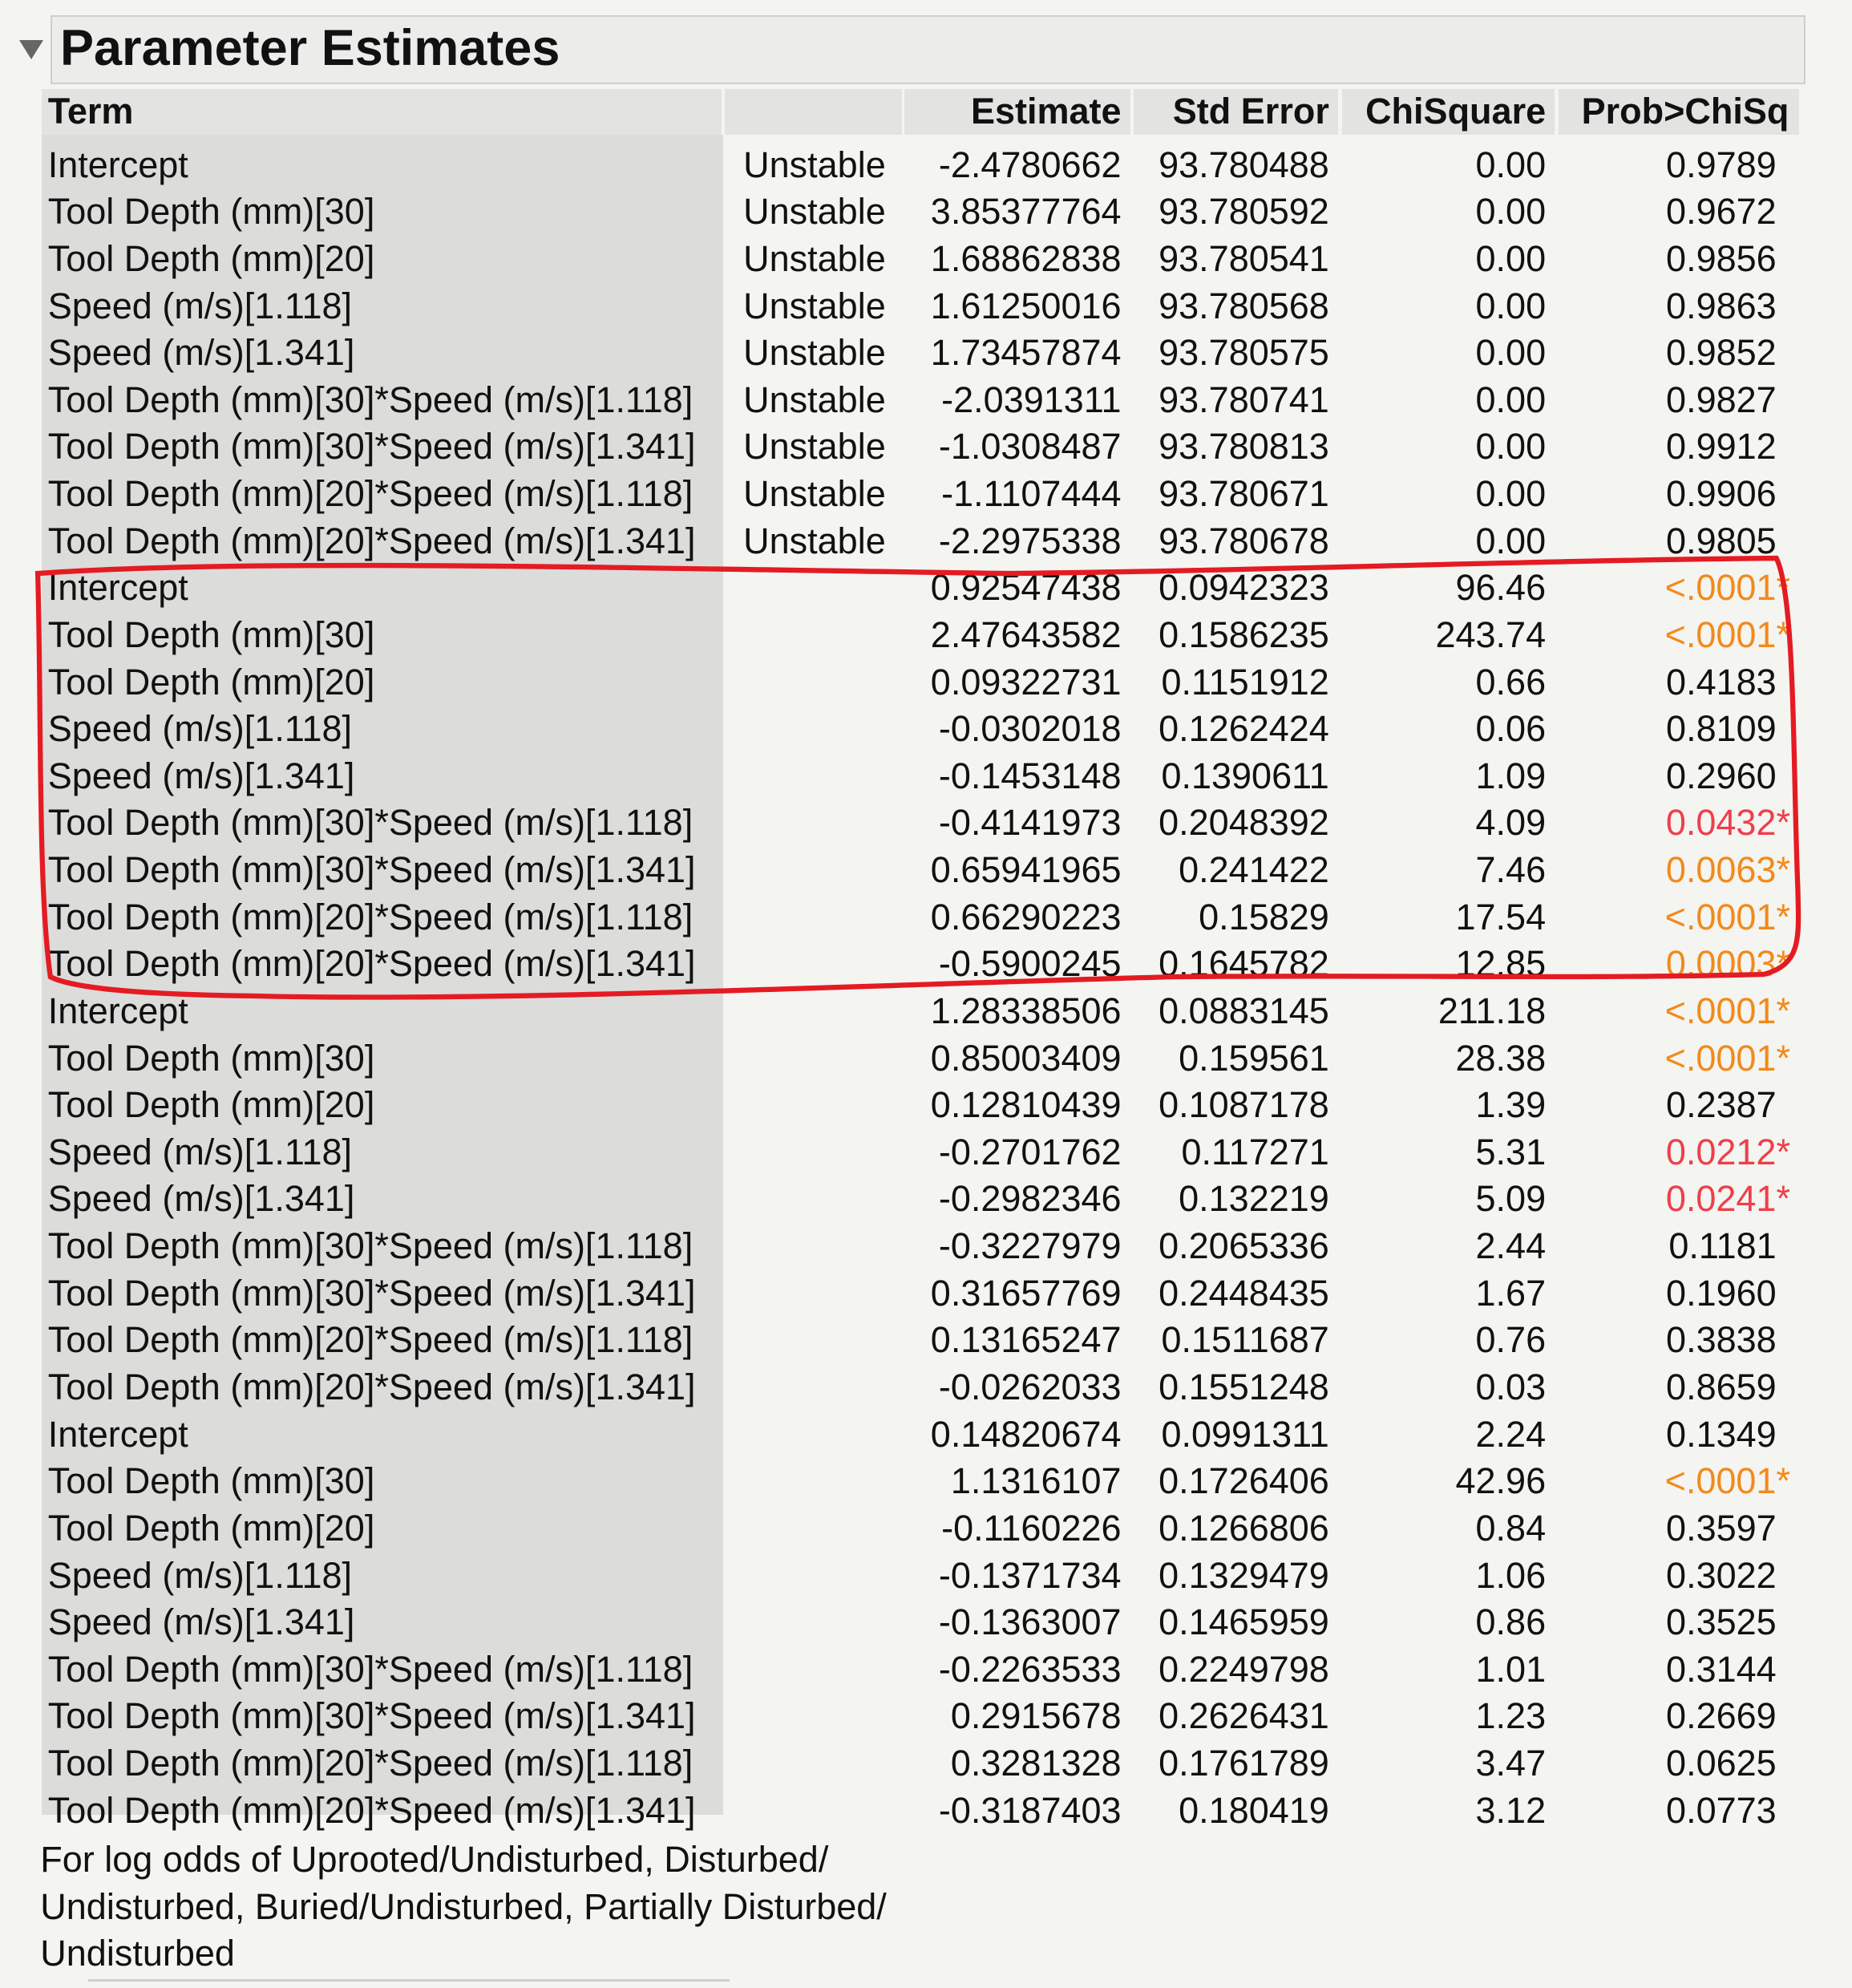  What do you see at coordinates (1244, 1293) in the screenshot?
I see `std-error-cell: 0.2448435` at bounding box center [1244, 1293].